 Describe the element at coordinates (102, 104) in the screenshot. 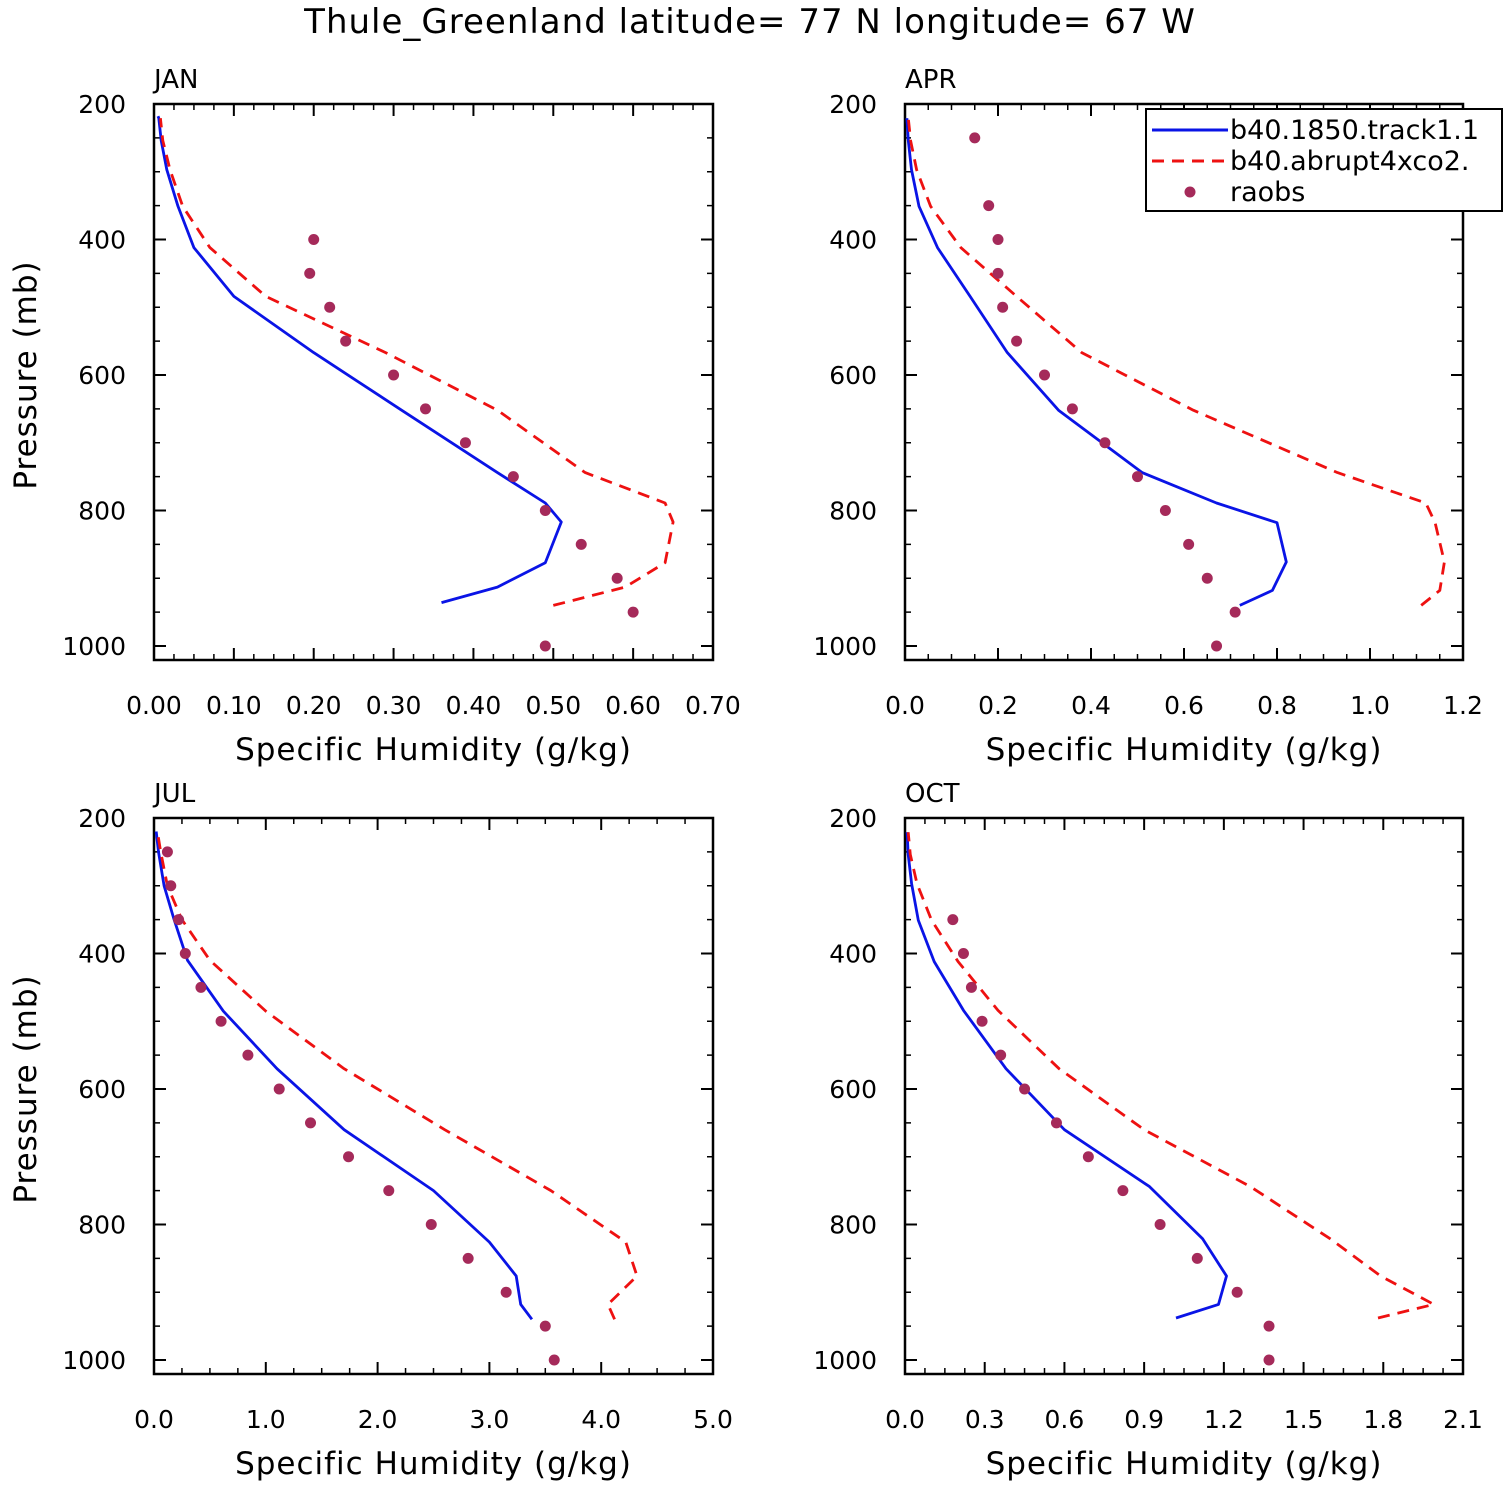

I see `y-tick-label-jan: 200` at that location.